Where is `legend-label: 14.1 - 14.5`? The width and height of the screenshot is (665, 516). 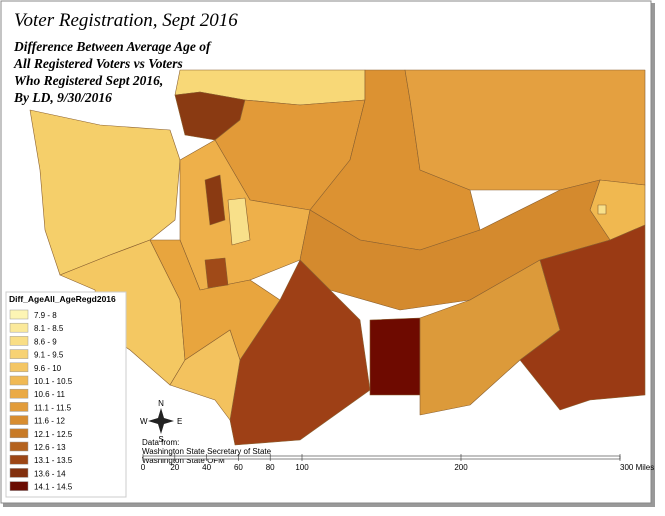
legend-label: 14.1 - 14.5 is located at coordinates (53, 487).